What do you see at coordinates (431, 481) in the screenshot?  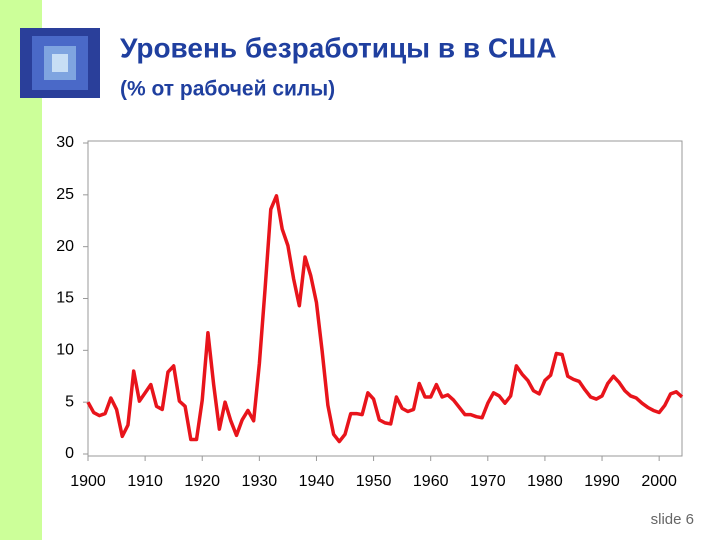 I see `x-tick-label: 1960` at bounding box center [431, 481].